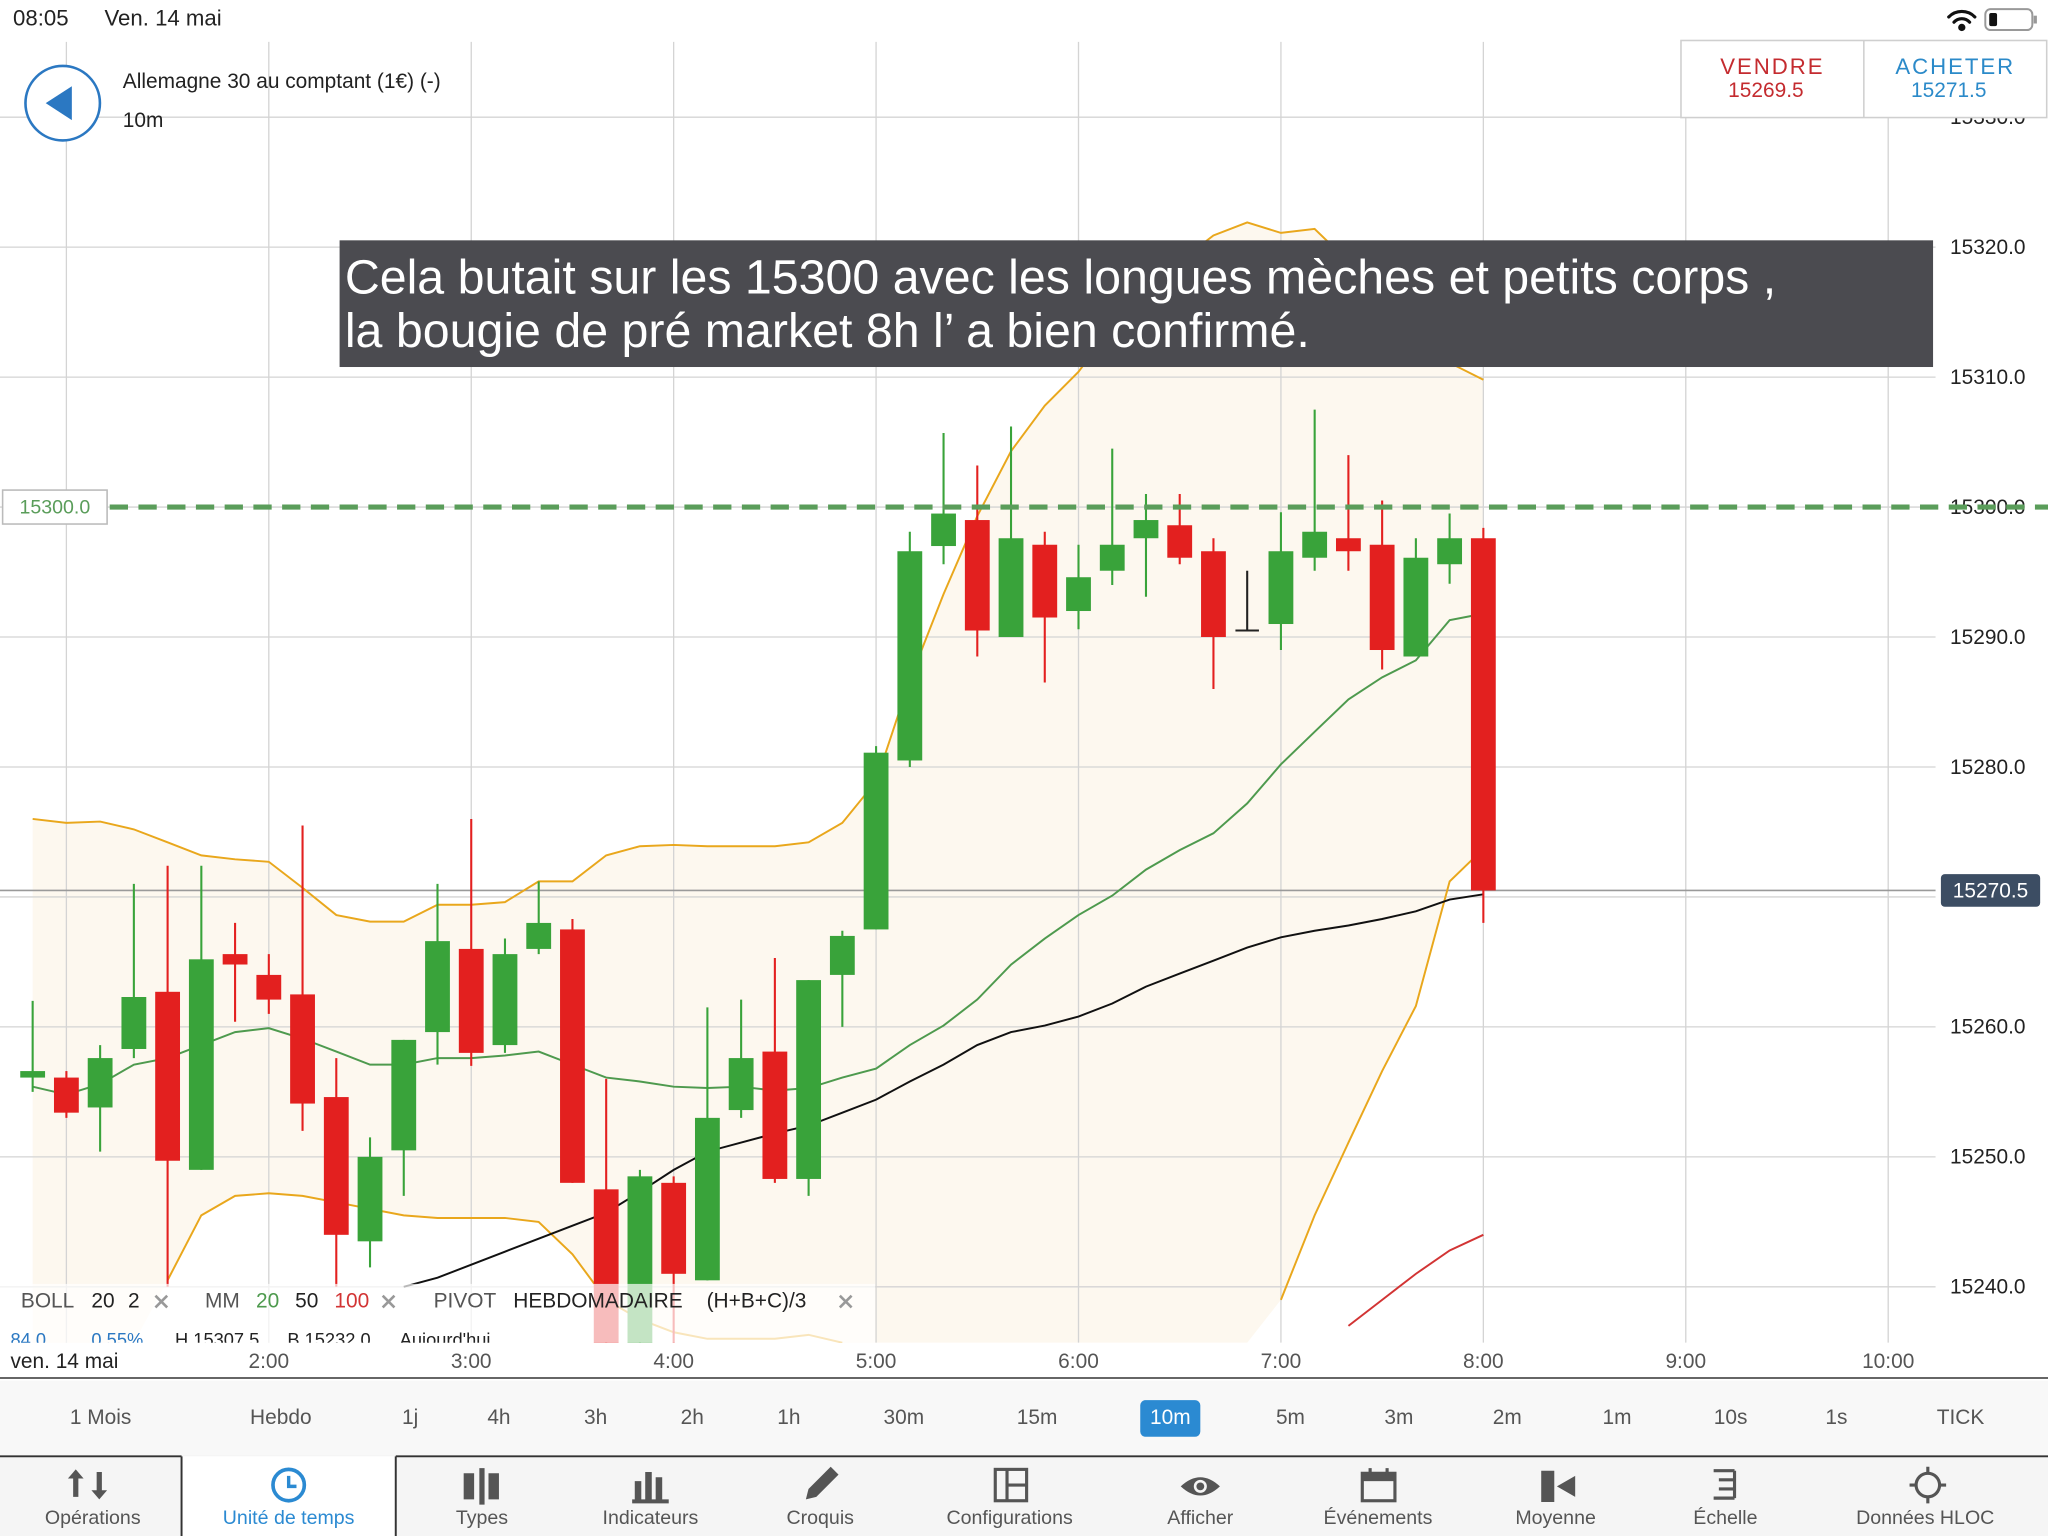 The height and width of the screenshot is (1536, 2048). Describe the element at coordinates (1616, 1417) in the screenshot. I see `timeframe: 1m` at that location.